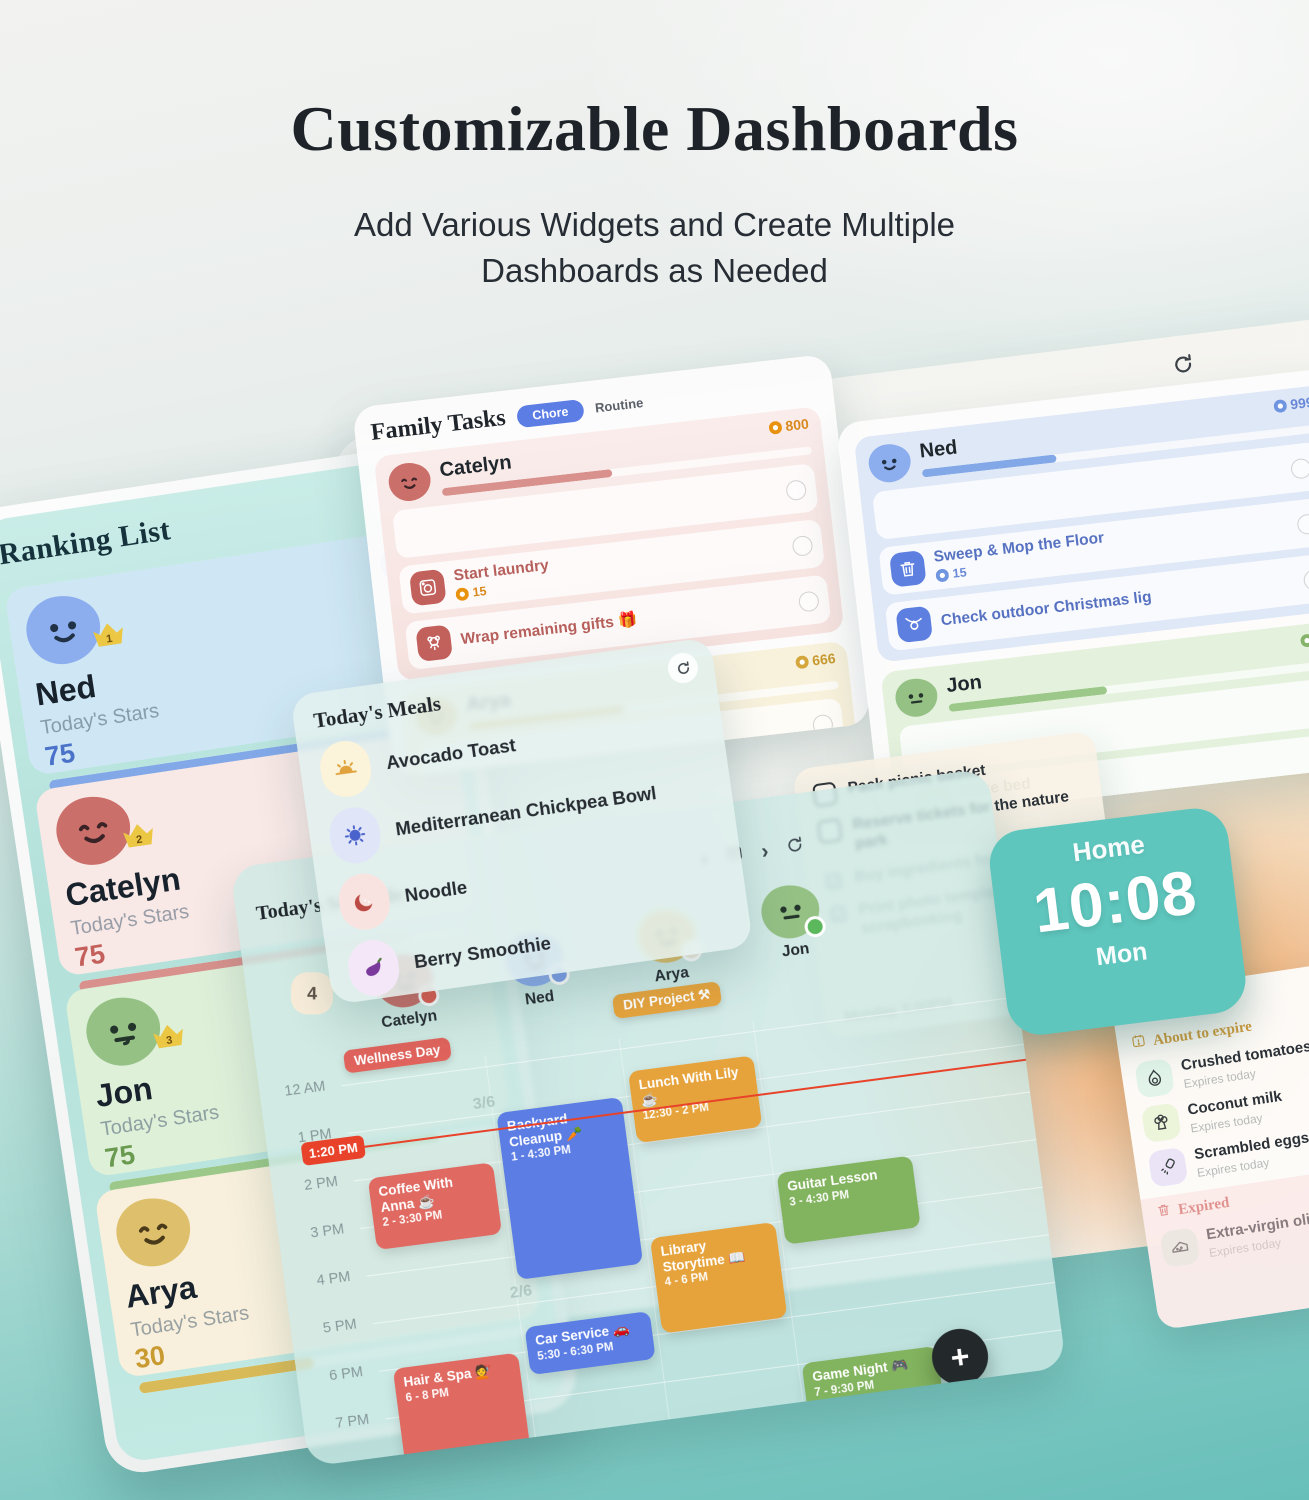  I want to click on task-label: Check outdoor Christmas lig, so click(1046, 609).